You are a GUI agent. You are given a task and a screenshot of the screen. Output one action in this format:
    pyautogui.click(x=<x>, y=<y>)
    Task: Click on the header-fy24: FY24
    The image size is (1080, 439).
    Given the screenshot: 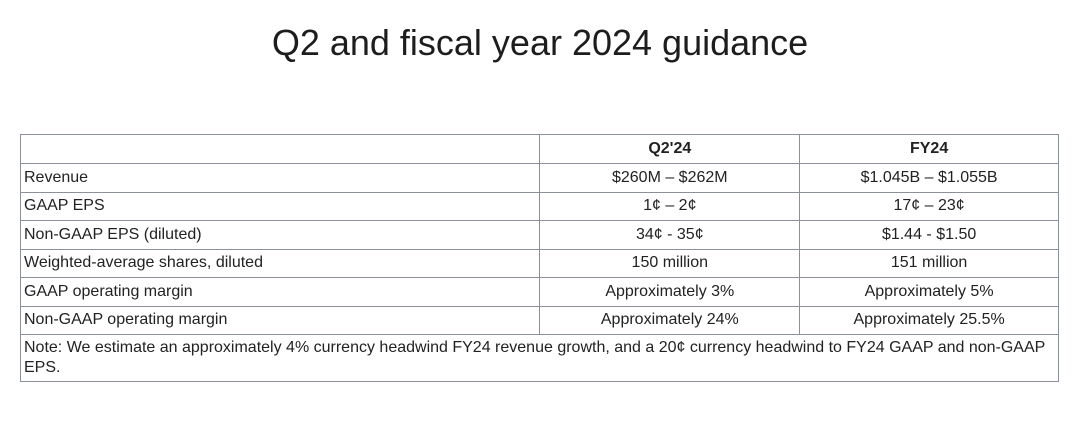 What is the action you would take?
    pyautogui.click(x=929, y=149)
    